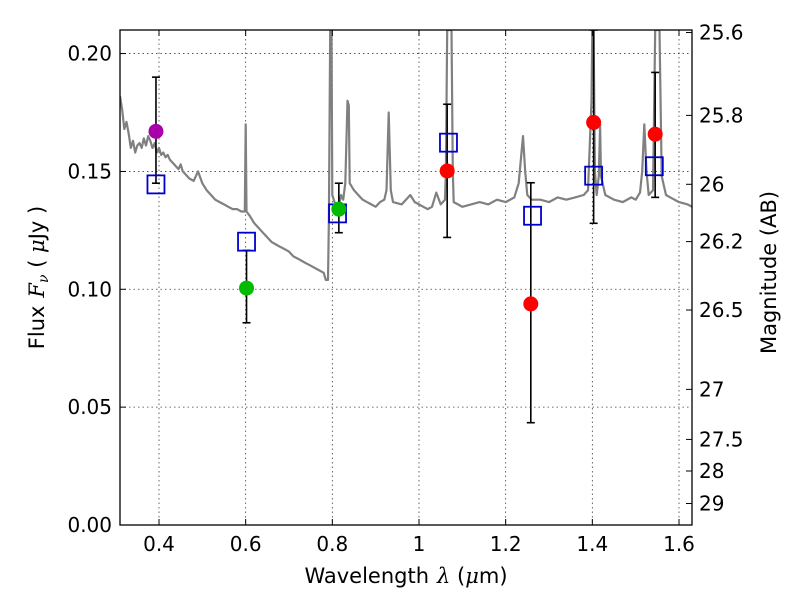 Image resolution: width=800 pixels, height=600 pixels. I want to click on y-tick-label: 0.20, so click(89, 54).